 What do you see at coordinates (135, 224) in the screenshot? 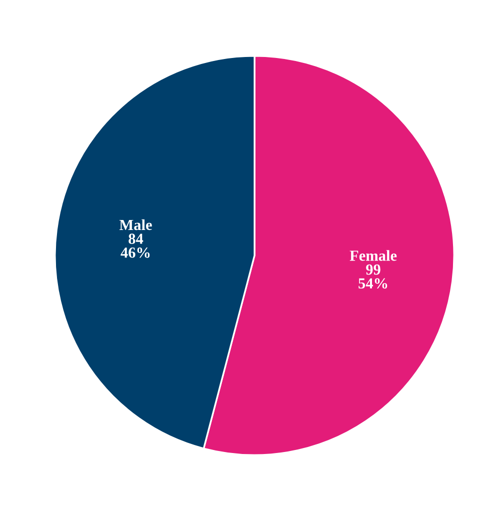
I see `slice-label: Male` at bounding box center [135, 224].